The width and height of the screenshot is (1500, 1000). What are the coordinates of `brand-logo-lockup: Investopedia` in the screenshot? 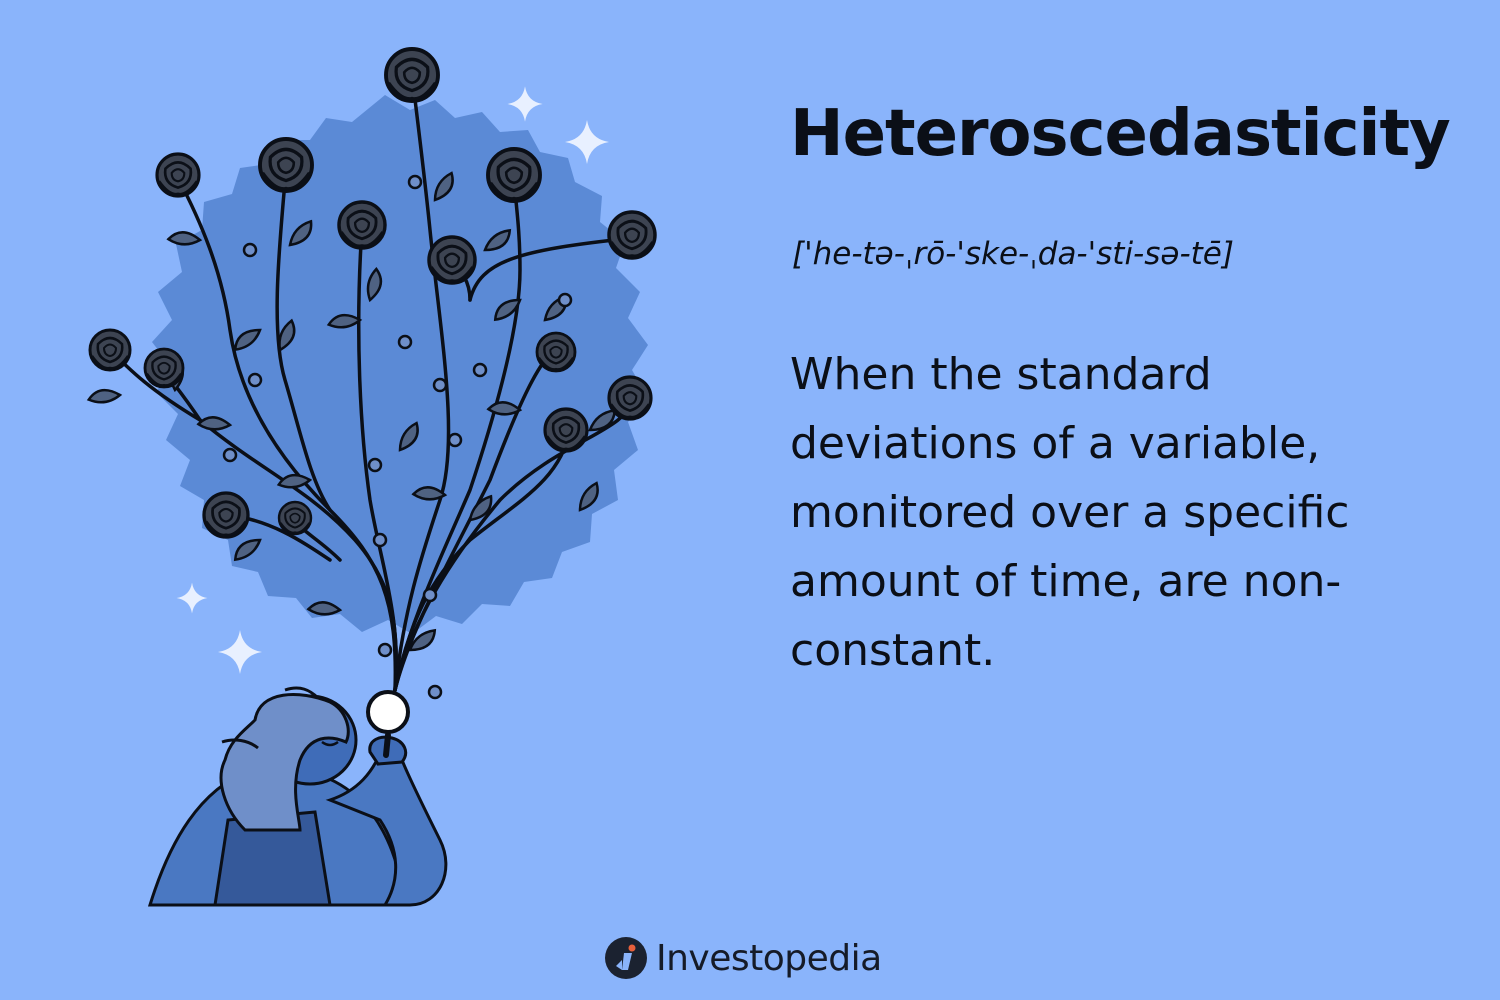 It's located at (743, 958).